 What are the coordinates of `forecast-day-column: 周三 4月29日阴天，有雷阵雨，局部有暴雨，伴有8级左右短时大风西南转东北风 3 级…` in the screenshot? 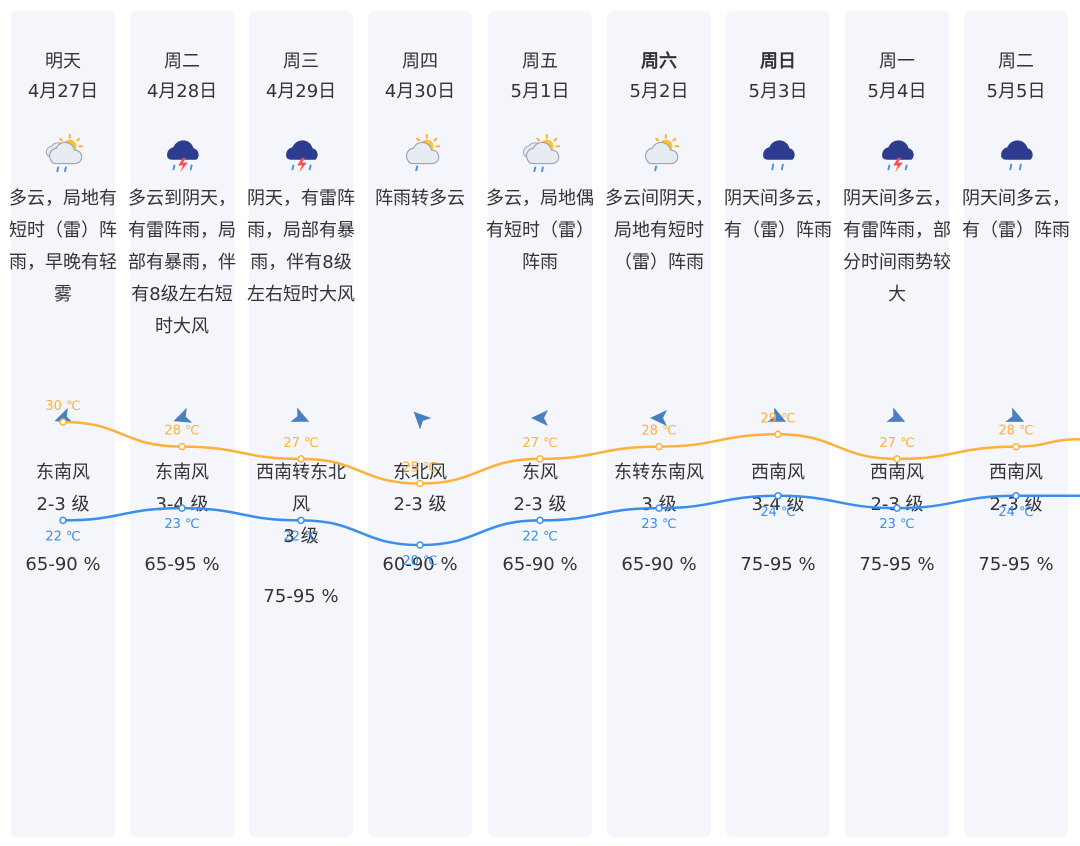 It's located at (301, 424).